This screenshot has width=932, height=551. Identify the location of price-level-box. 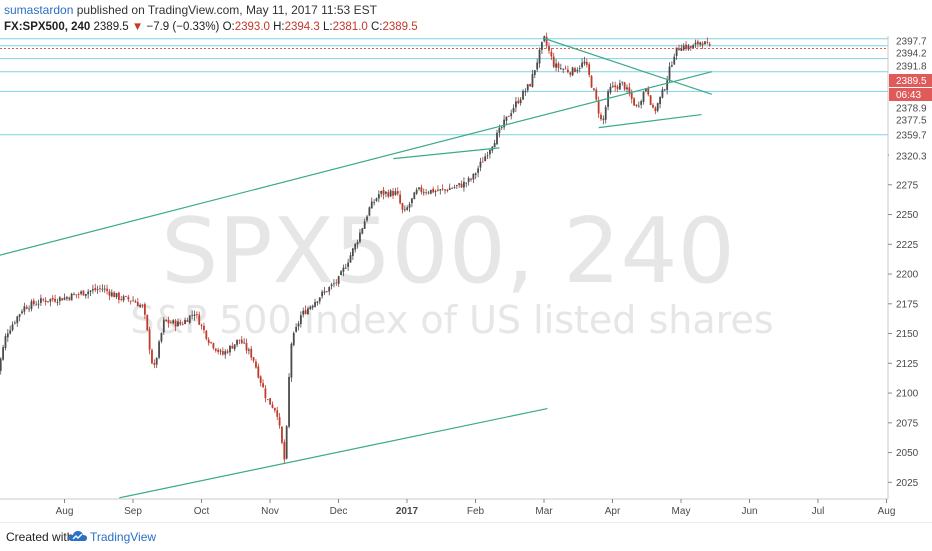
(910, 156).